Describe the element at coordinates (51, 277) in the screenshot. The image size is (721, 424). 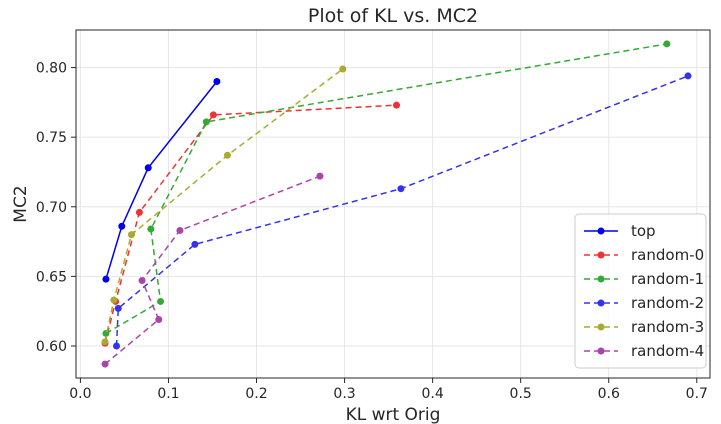
I see `y-tick-label: 0.65` at that location.